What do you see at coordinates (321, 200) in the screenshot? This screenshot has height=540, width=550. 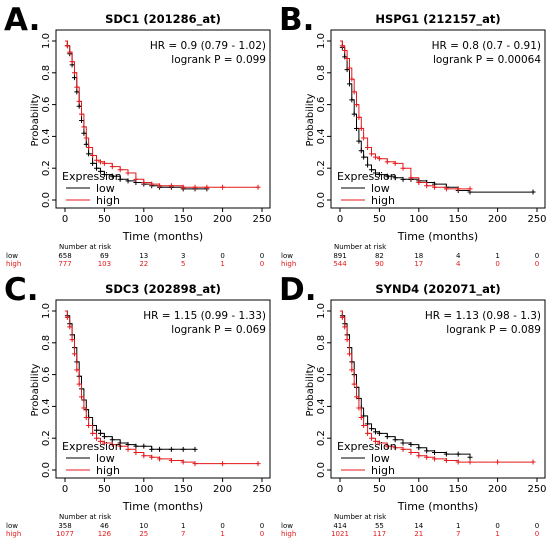 I see `y-tick-label: 0.0` at bounding box center [321, 200].